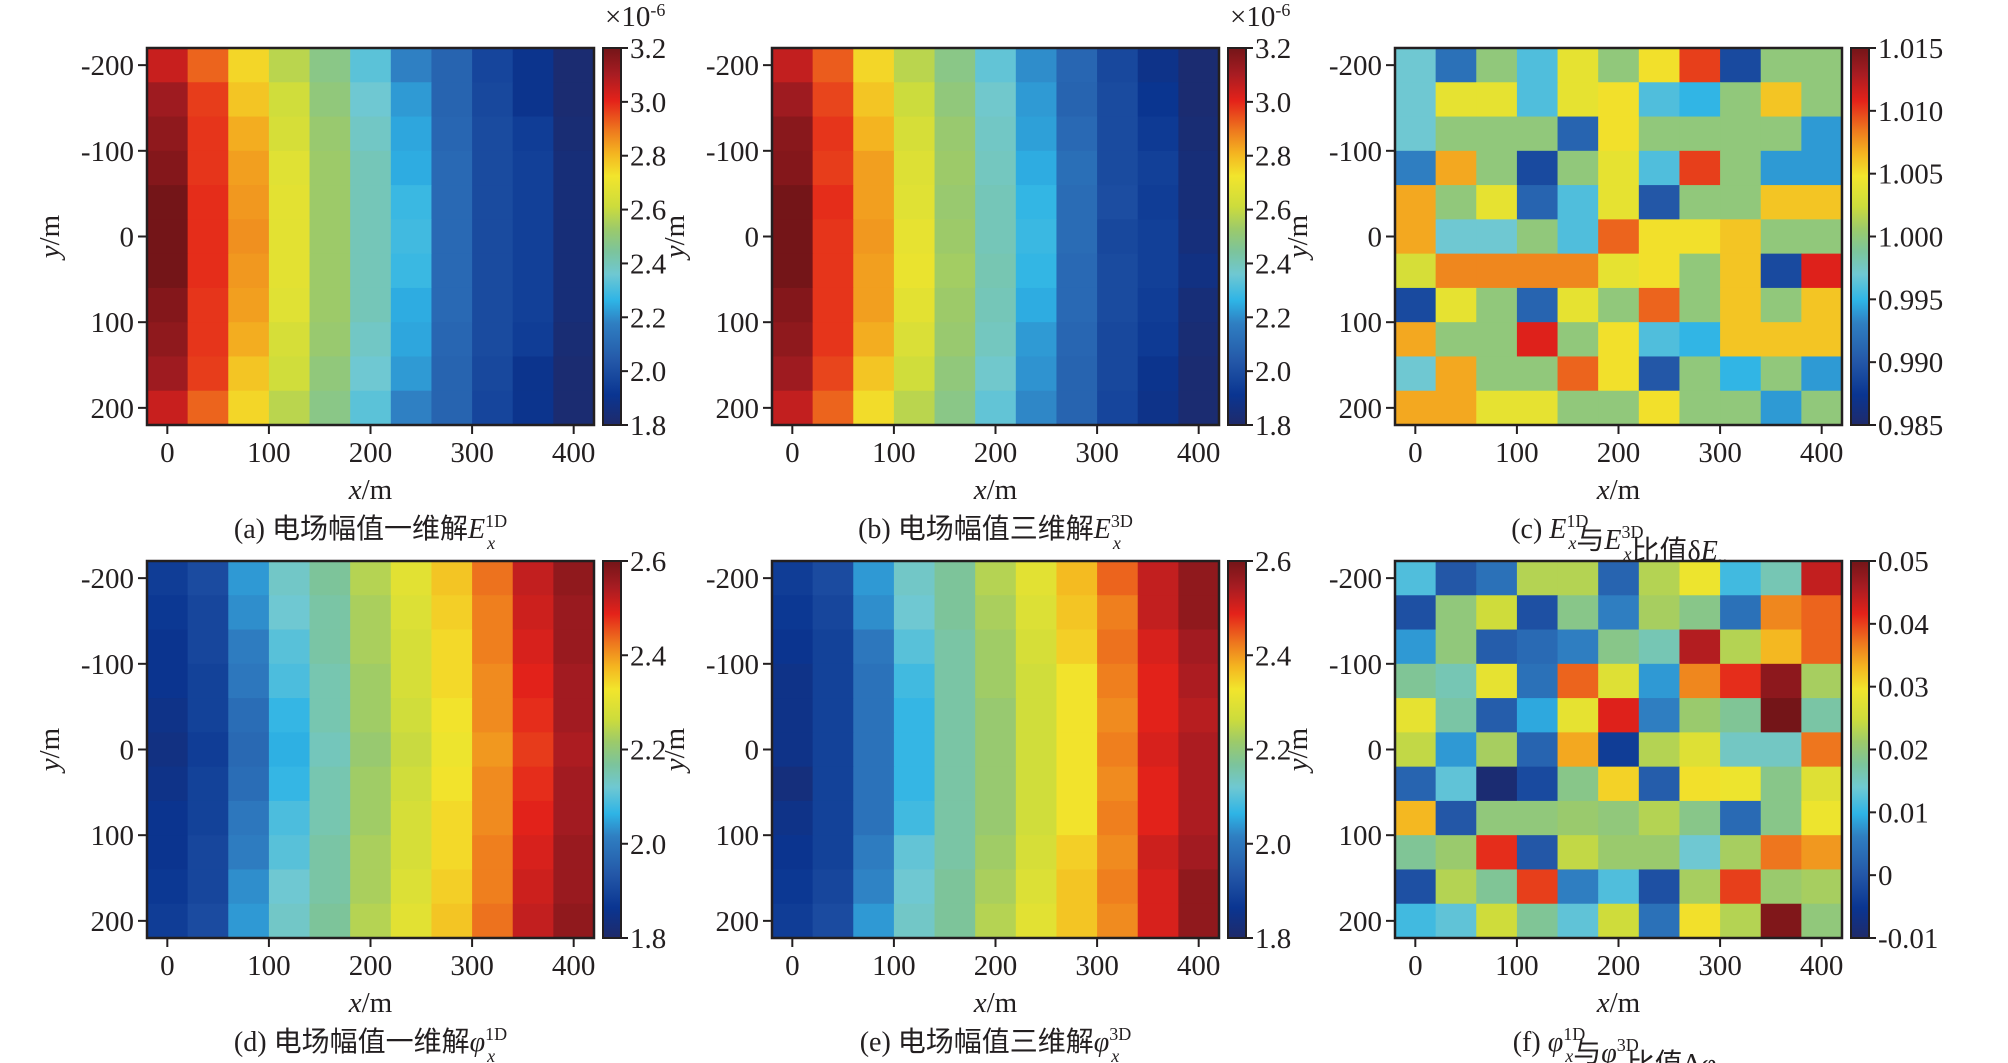 The width and height of the screenshot is (2008, 1063). Describe the element at coordinates (1517, 966) in the screenshot. I see `x-tick-label: 100` at that location.